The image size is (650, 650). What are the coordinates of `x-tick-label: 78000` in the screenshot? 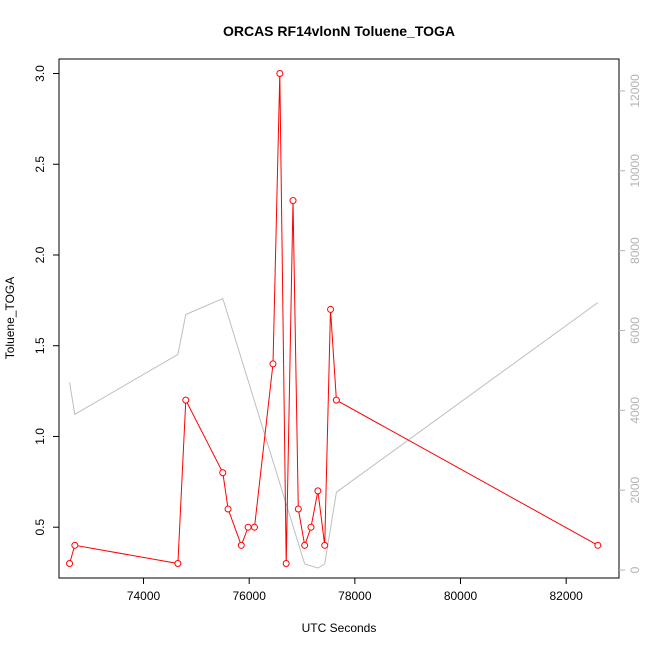 It's located at (355, 596).